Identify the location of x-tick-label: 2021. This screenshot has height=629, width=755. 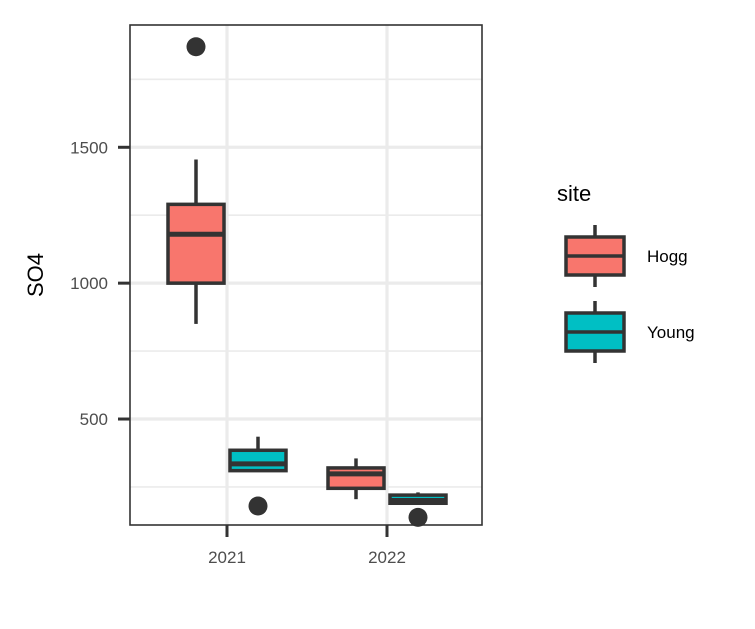
(227, 557).